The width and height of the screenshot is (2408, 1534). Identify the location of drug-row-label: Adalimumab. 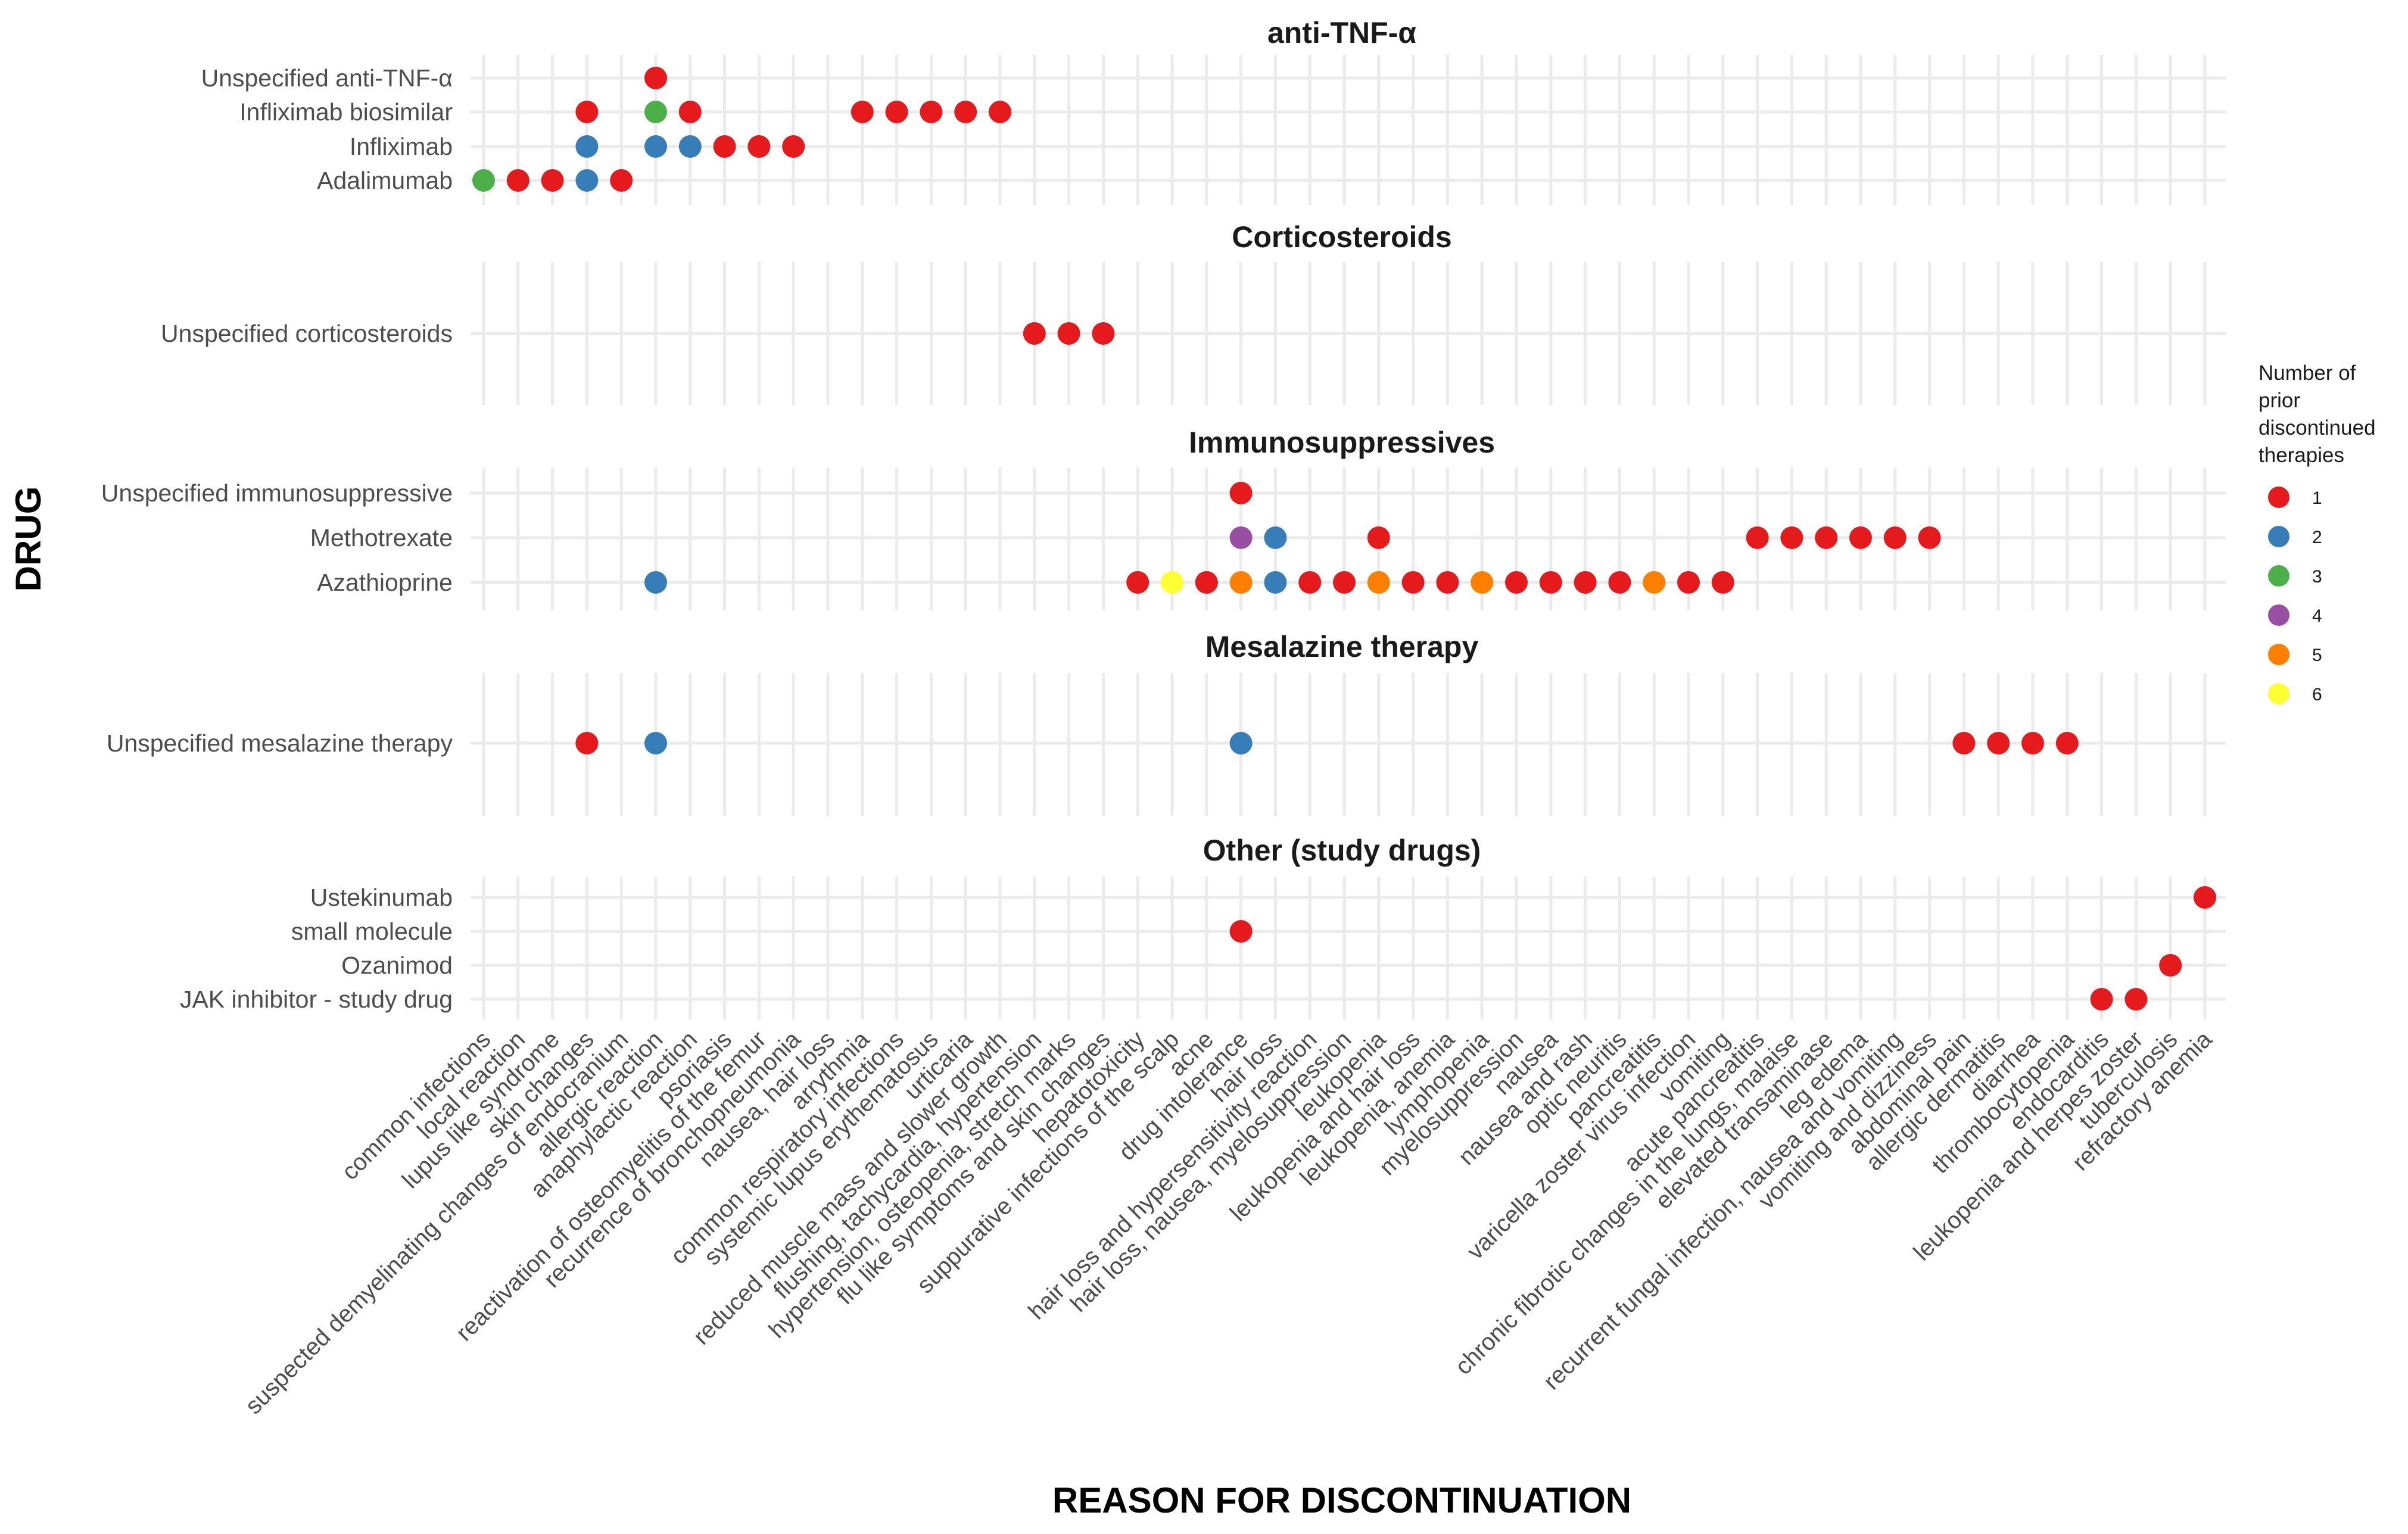
(385, 180).